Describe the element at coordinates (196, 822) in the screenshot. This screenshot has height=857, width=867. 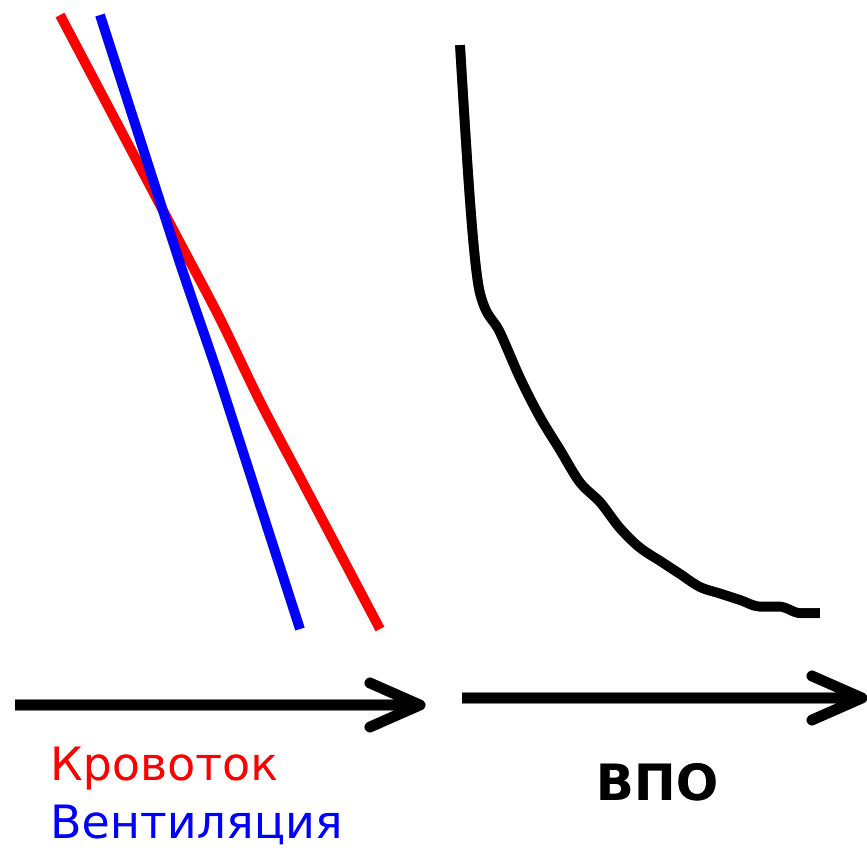
I see `text: Вентиляция` at that location.